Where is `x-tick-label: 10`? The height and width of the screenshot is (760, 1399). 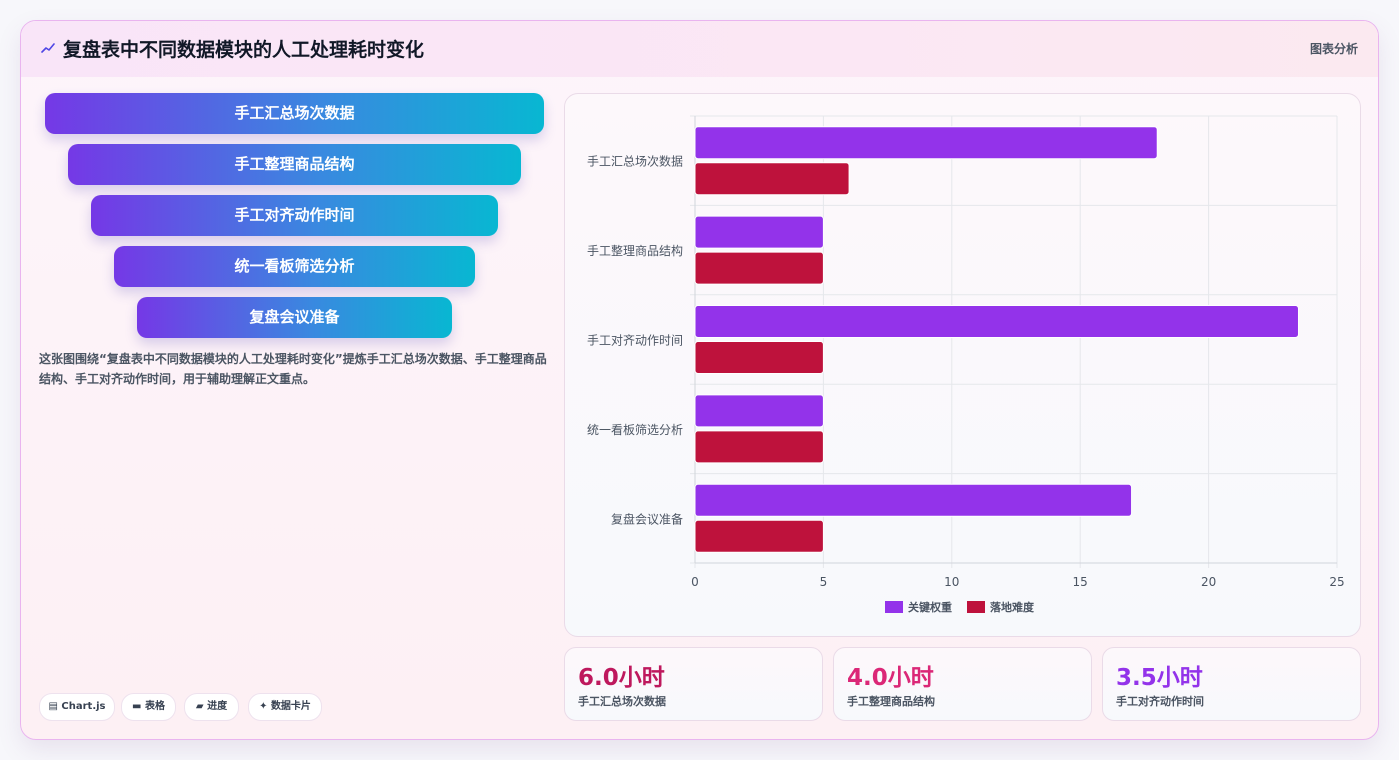
x-tick-label: 10 is located at coordinates (951, 582).